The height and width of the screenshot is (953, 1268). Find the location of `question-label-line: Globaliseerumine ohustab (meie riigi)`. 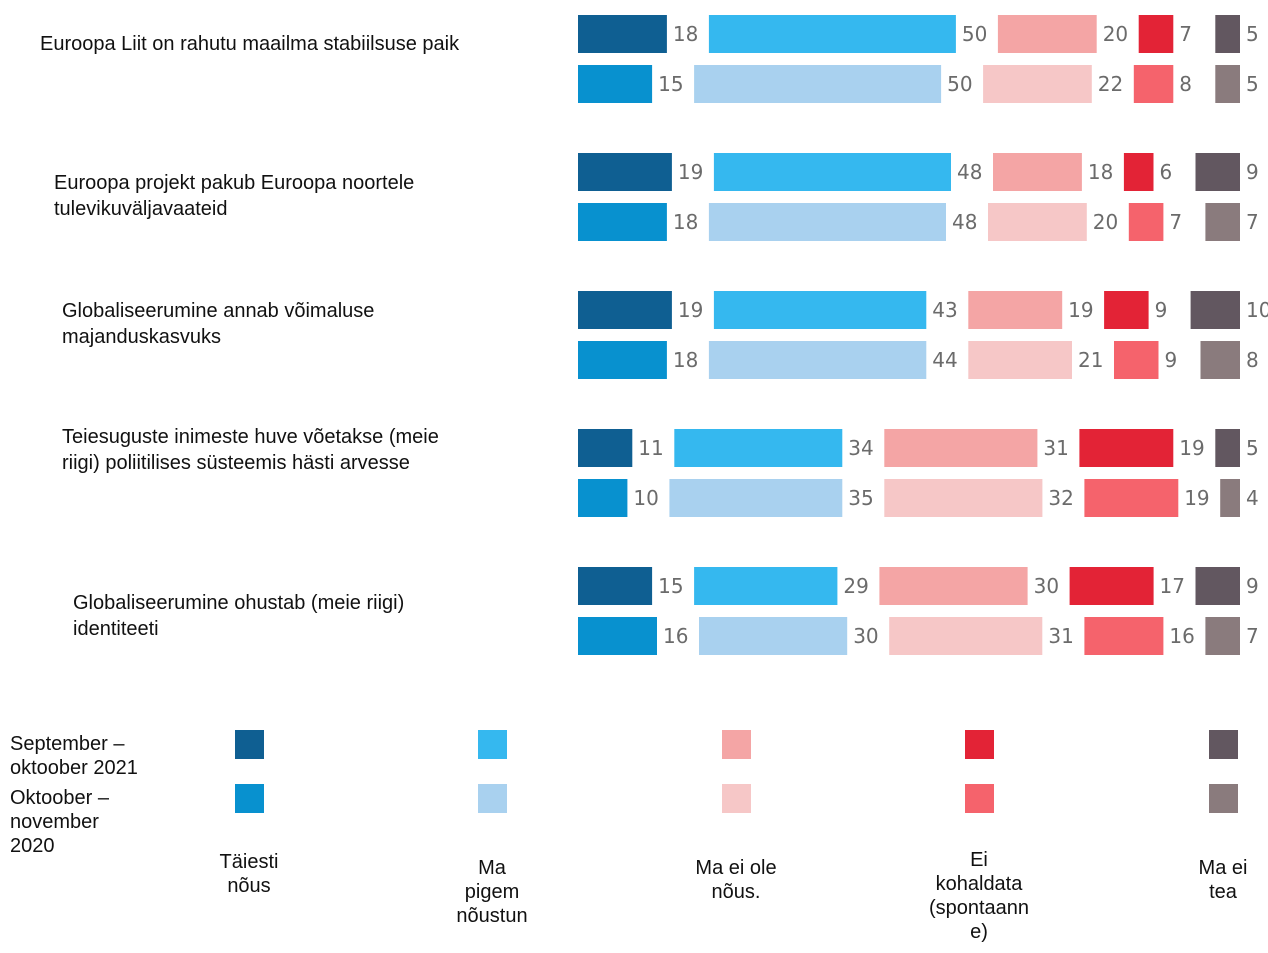

question-label-line: Globaliseerumine ohustab (meie riigi) is located at coordinates (239, 603).